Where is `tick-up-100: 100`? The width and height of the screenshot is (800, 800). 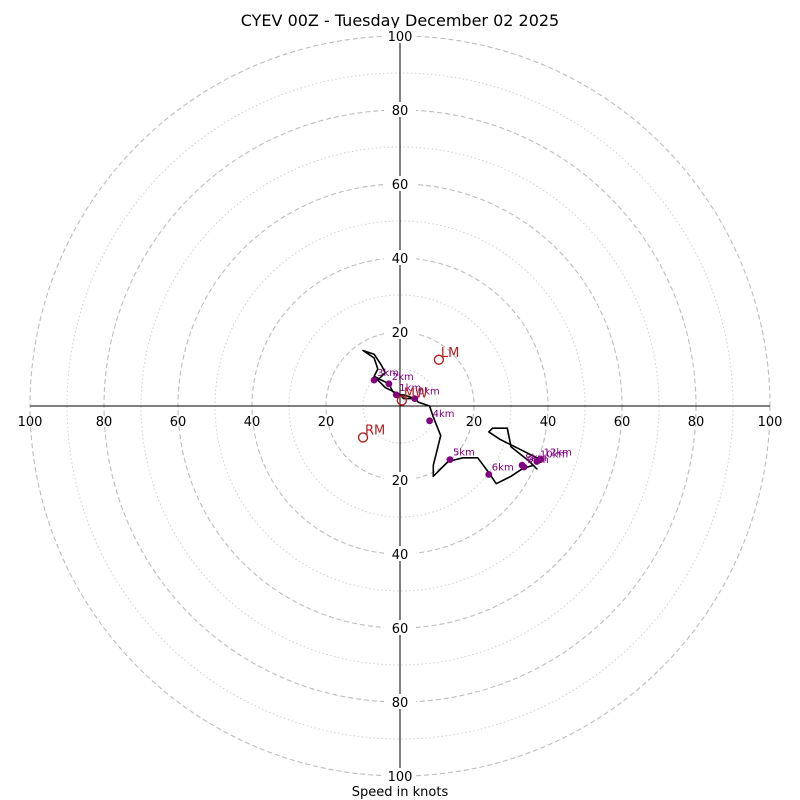 tick-up-100: 100 is located at coordinates (400, 37).